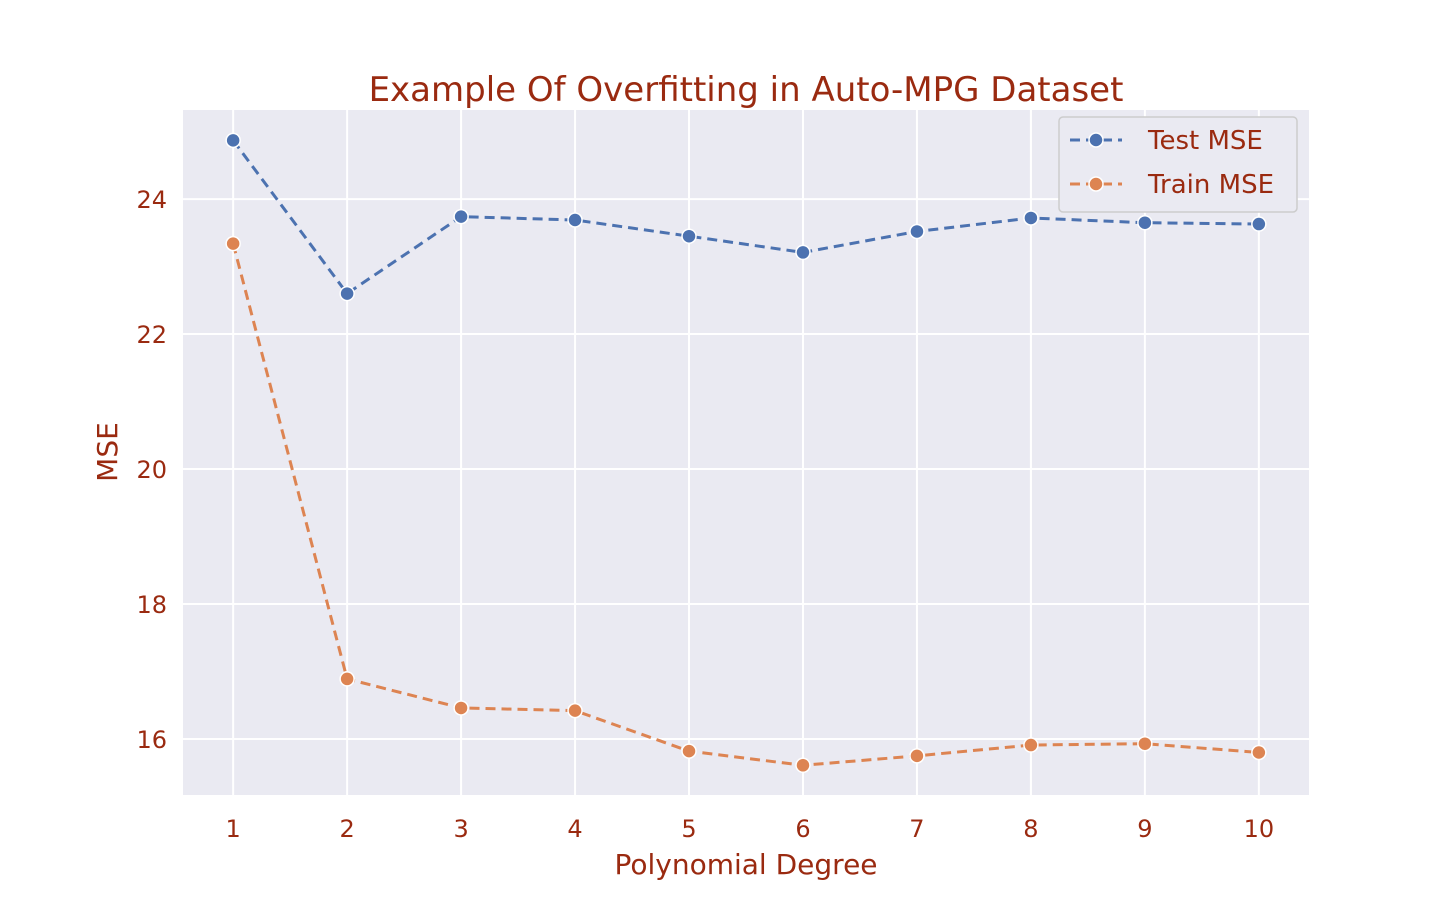 Image resolution: width=1456 pixels, height=910 pixels. I want to click on x-tick-label: 3, so click(460, 829).